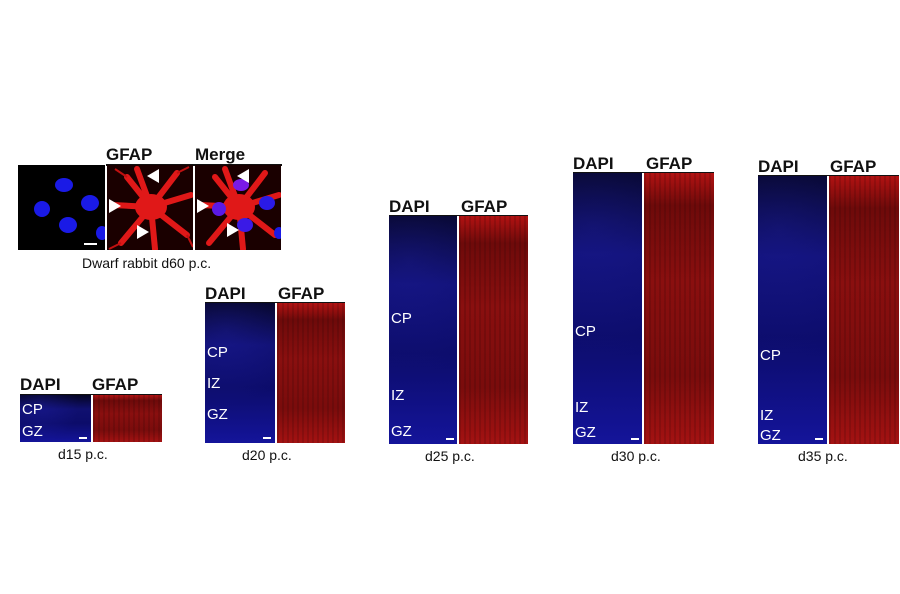  Describe the element at coordinates (115, 384) in the screenshot. I see `d15-header-gfap: GFAP` at that location.